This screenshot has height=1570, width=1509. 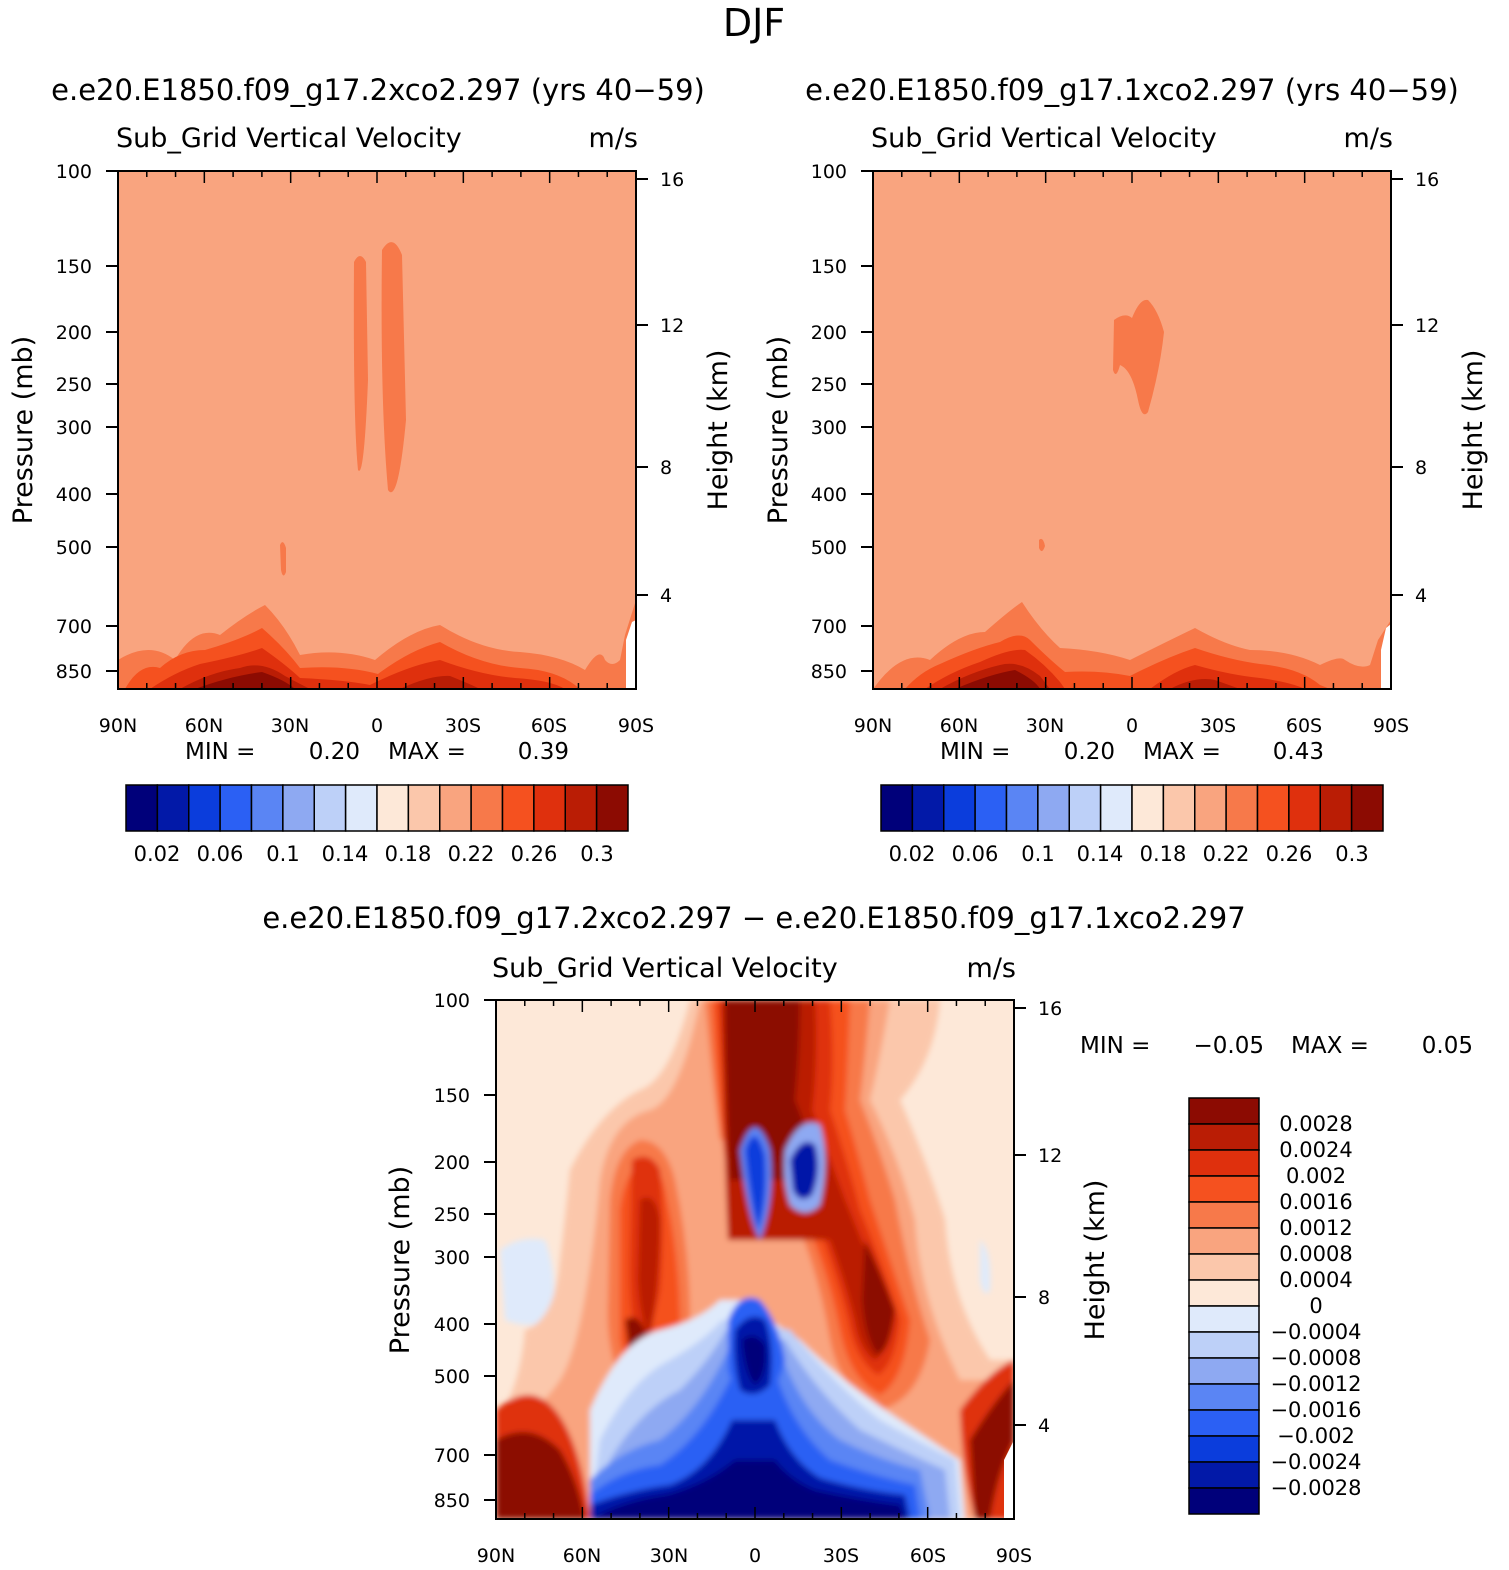 What do you see at coordinates (1276, 1046) in the screenshot?
I see `min-max: MIN = −0.05 MAX = 0.05` at bounding box center [1276, 1046].